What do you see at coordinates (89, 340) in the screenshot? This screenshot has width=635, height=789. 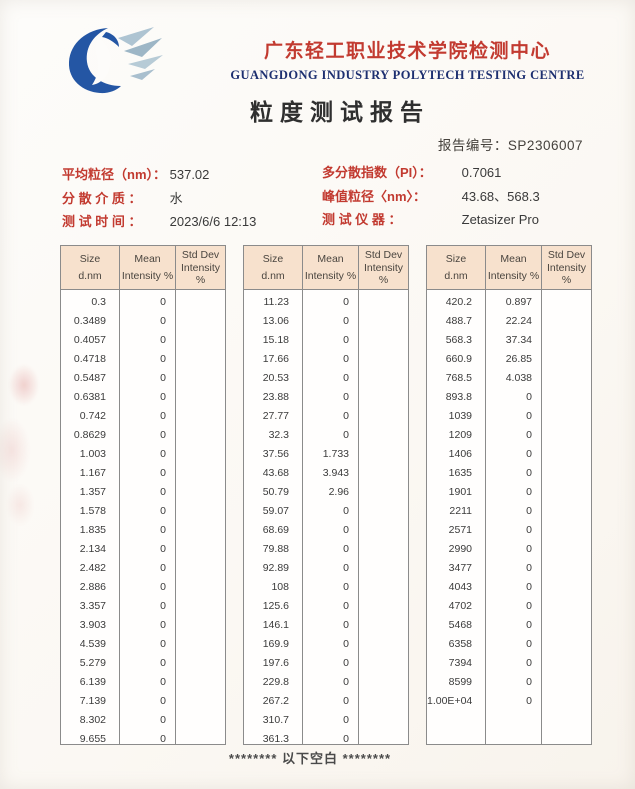 I see `table-cell: 0.4057` at bounding box center [89, 340].